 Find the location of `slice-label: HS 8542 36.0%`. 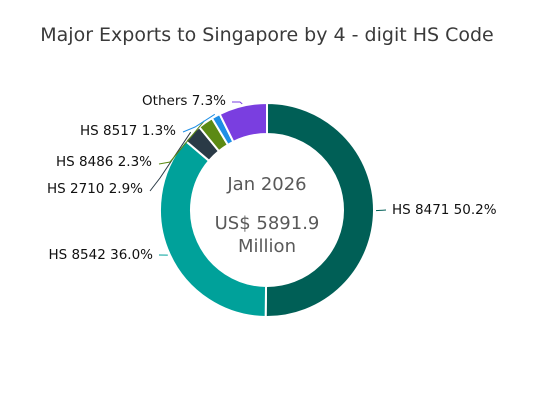

slice-label: HS 8542 36.0% is located at coordinates (100, 255).